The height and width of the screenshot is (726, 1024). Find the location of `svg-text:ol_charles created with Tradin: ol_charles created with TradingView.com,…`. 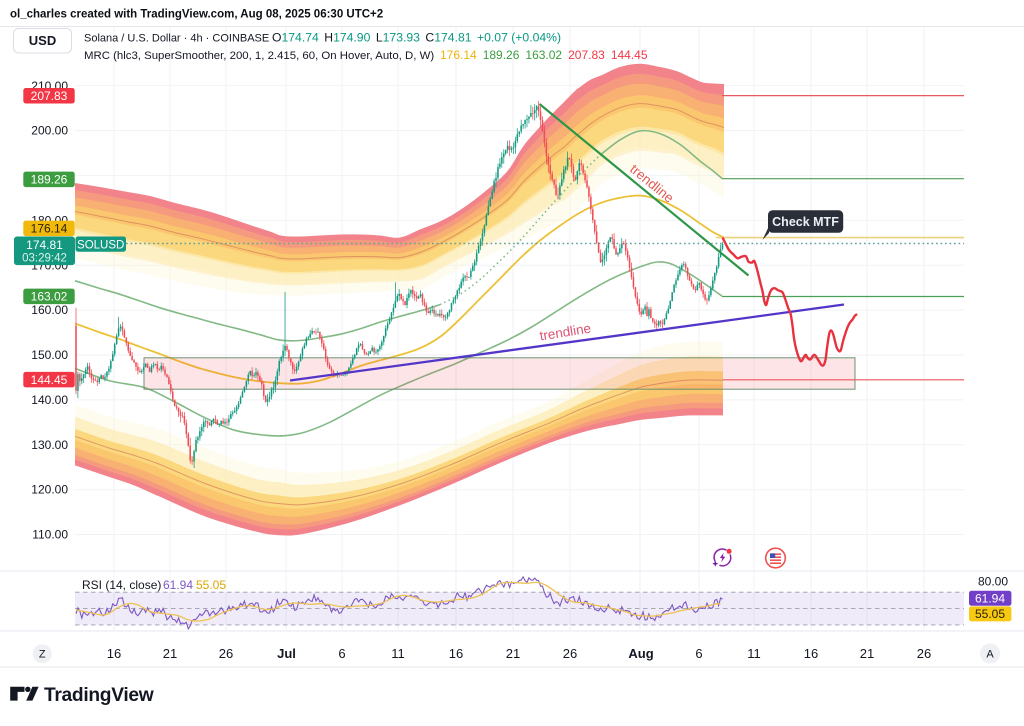

svg-text:ol_charles created with Tradin: ol_charles created with TradingView.com,… is located at coordinates (196, 15).